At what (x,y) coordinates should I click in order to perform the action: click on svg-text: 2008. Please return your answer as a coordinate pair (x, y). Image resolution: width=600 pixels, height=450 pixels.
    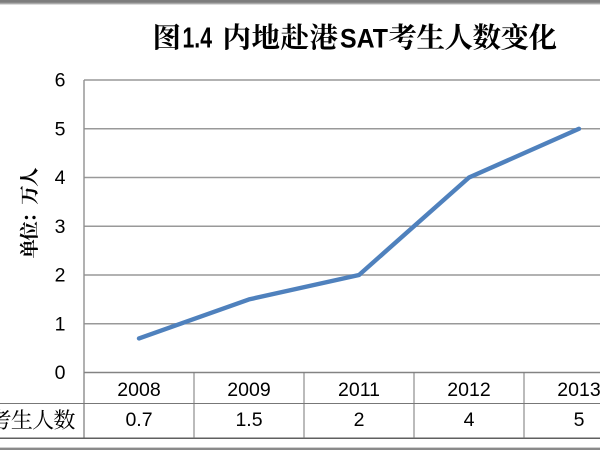
    Looking at the image, I should click on (138, 390).